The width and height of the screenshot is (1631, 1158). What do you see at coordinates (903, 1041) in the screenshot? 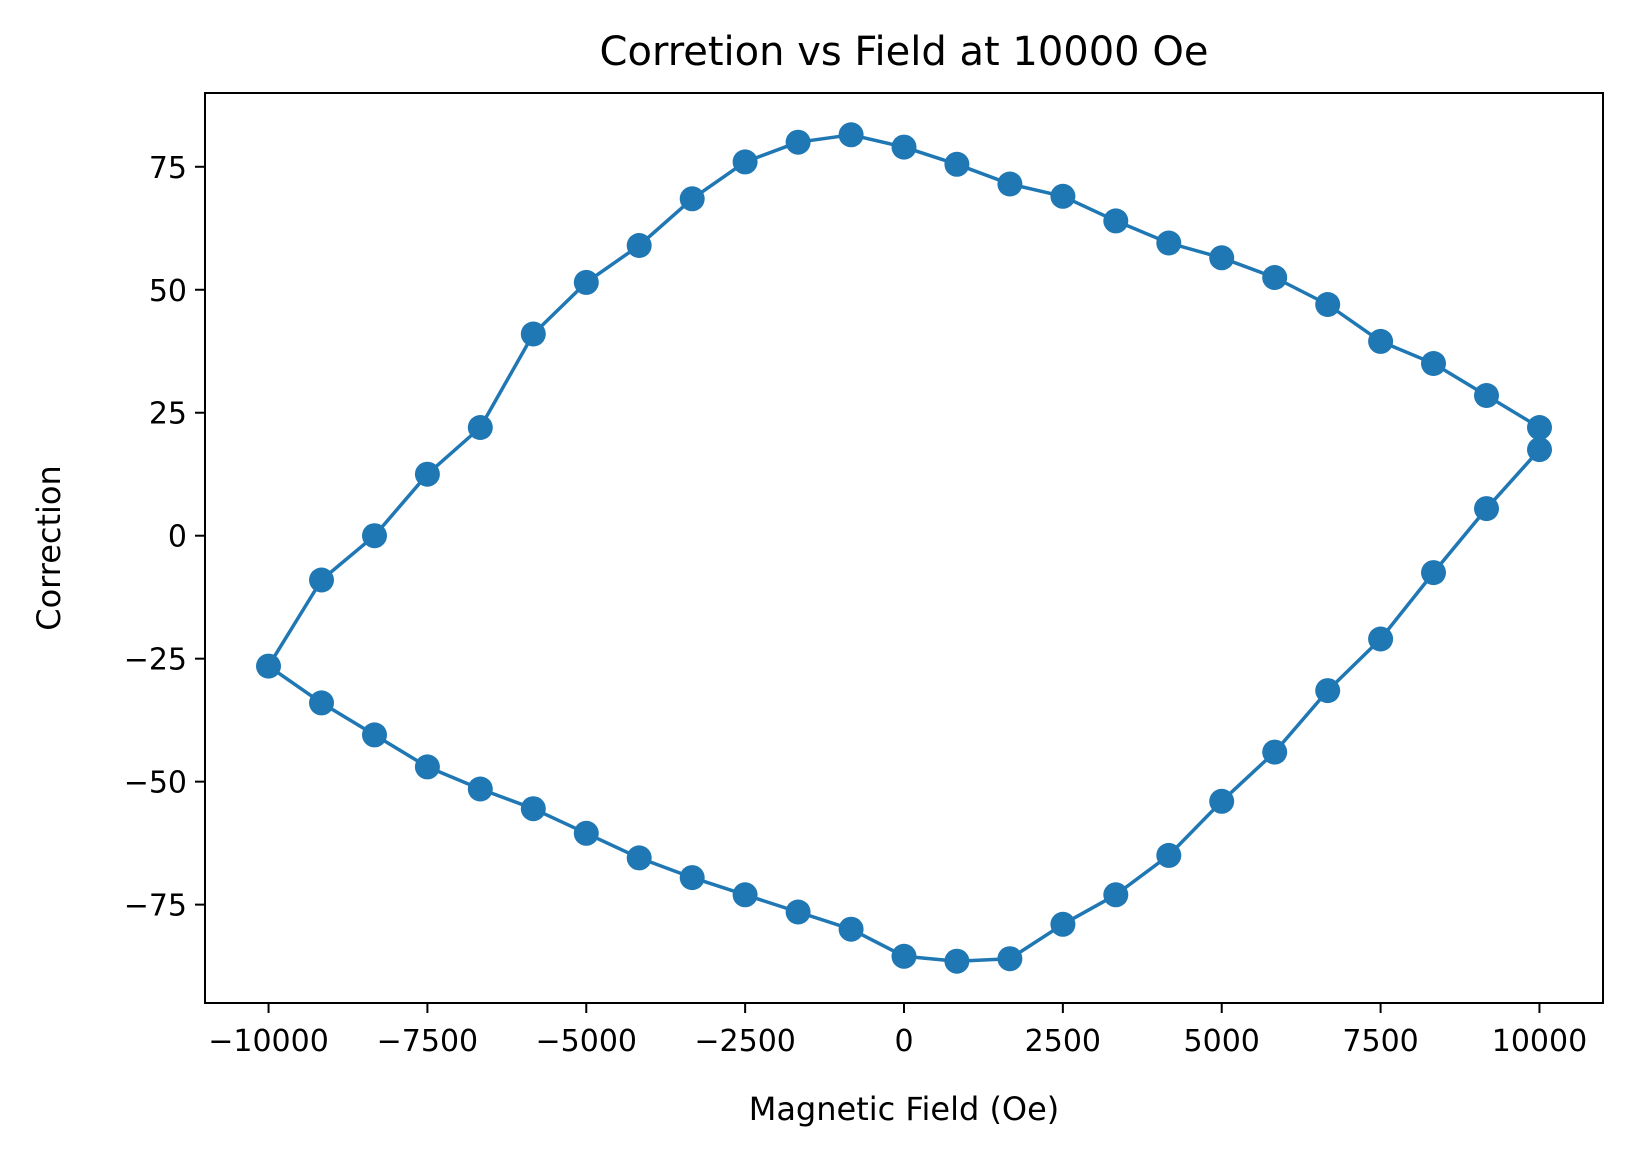
I see `x-tick-label: 0` at bounding box center [903, 1041].